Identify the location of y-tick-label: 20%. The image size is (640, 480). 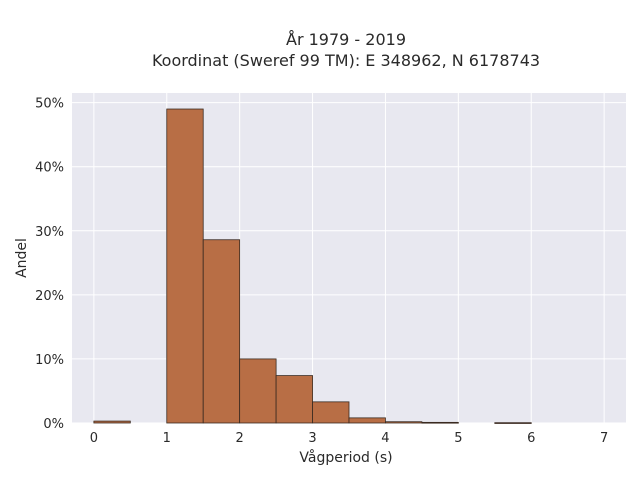
(49, 296).